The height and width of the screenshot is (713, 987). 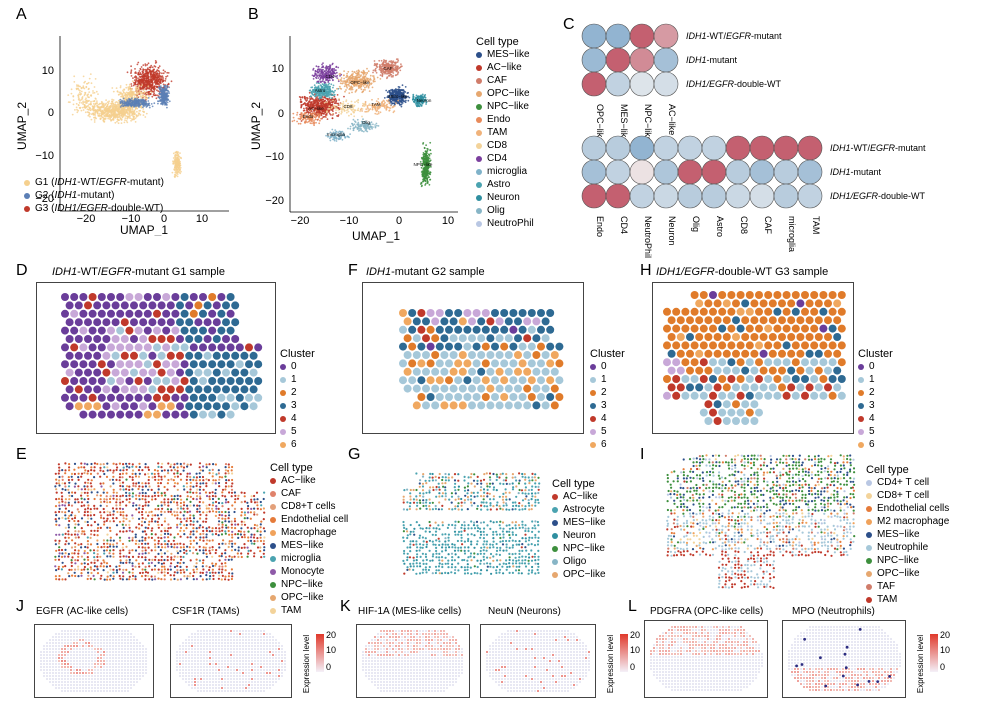 I want to click on panel-label-c: C, so click(x=569, y=24).